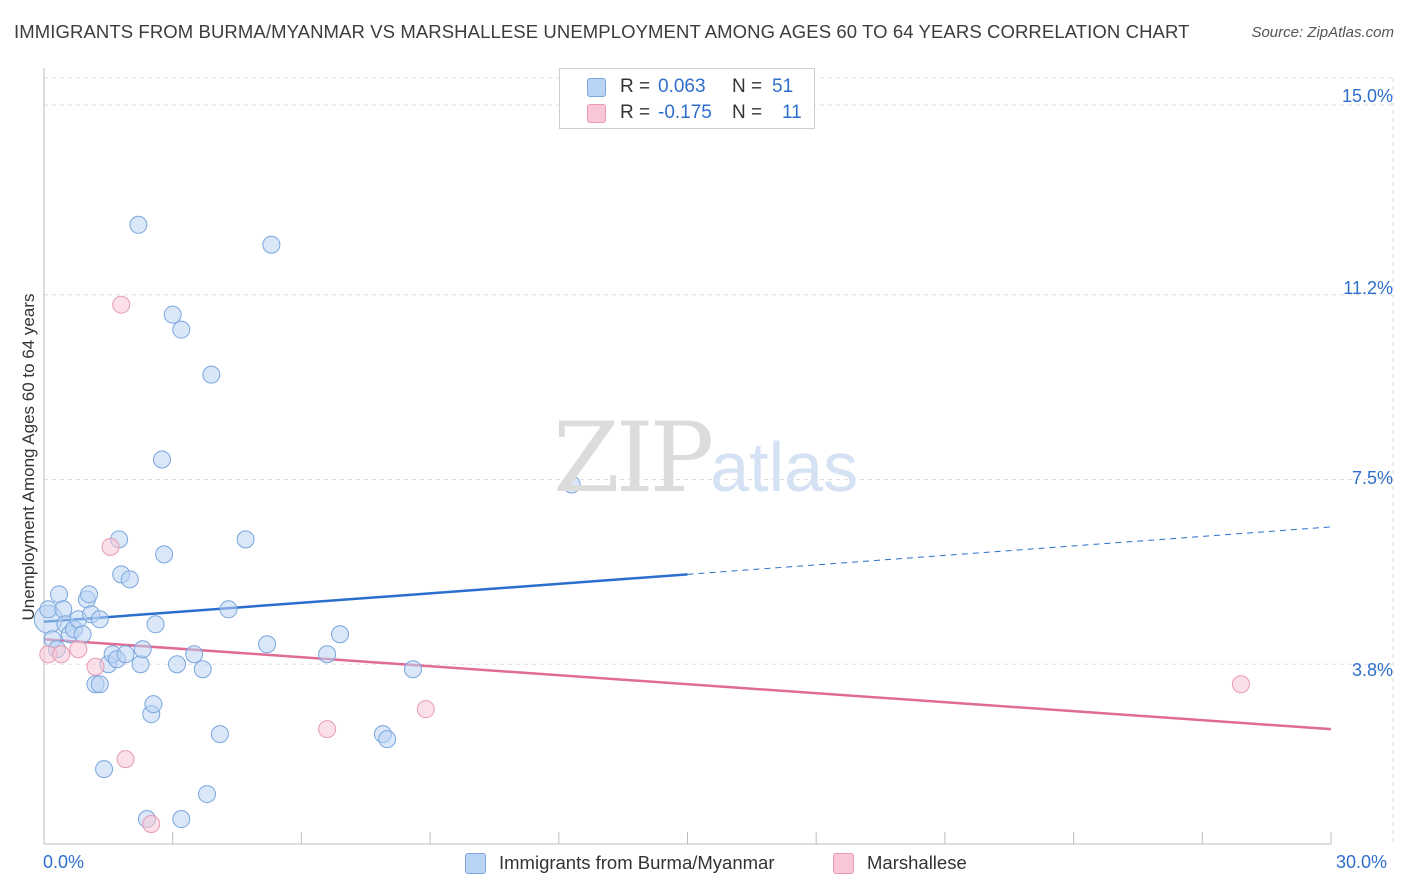  I want to click on source-label: Source: ZipAtlas.com, so click(1322, 32).